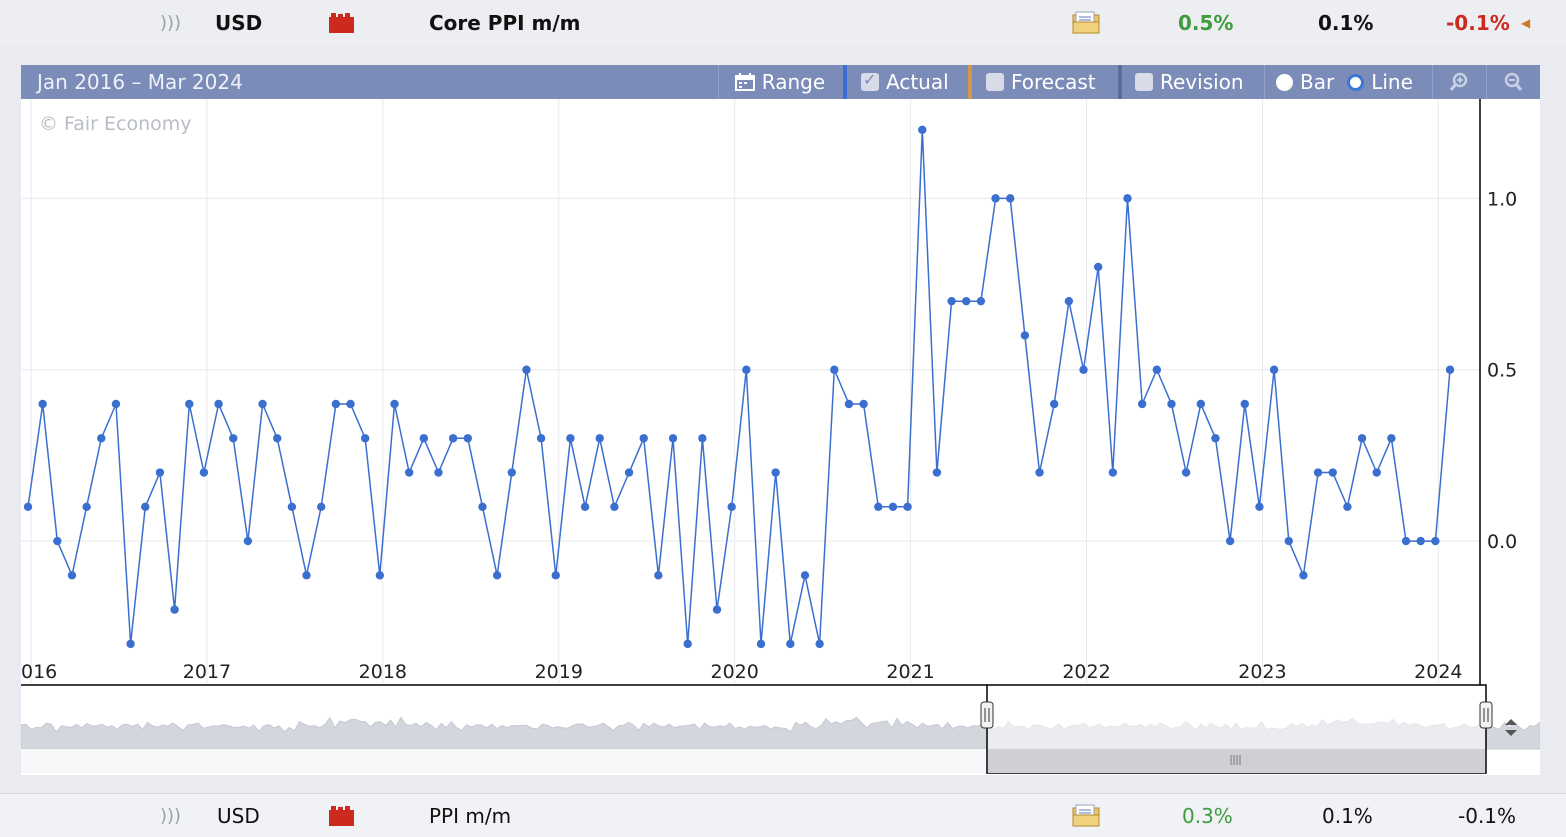 The image size is (1566, 837). What do you see at coordinates (783, 815) in the screenshot?
I see `event-row-ppi: ))) USD PPI m/m 0.3% 0.1% -0.1%` at bounding box center [783, 815].